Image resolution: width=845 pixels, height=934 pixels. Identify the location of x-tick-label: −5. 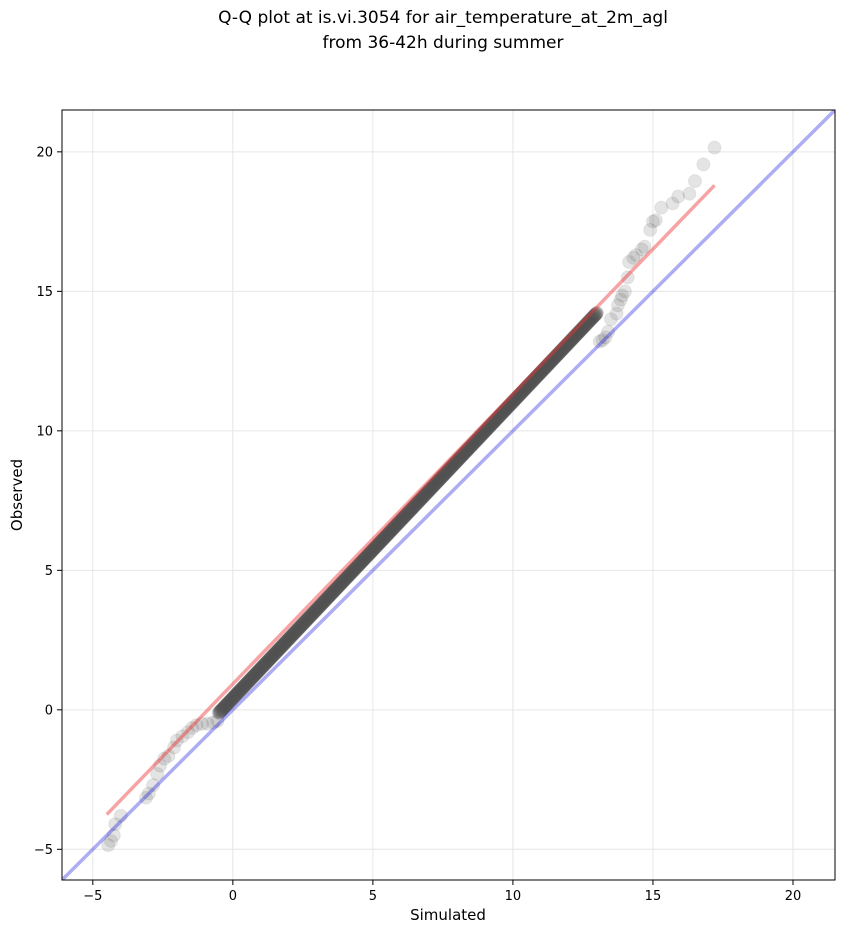
(92, 896).